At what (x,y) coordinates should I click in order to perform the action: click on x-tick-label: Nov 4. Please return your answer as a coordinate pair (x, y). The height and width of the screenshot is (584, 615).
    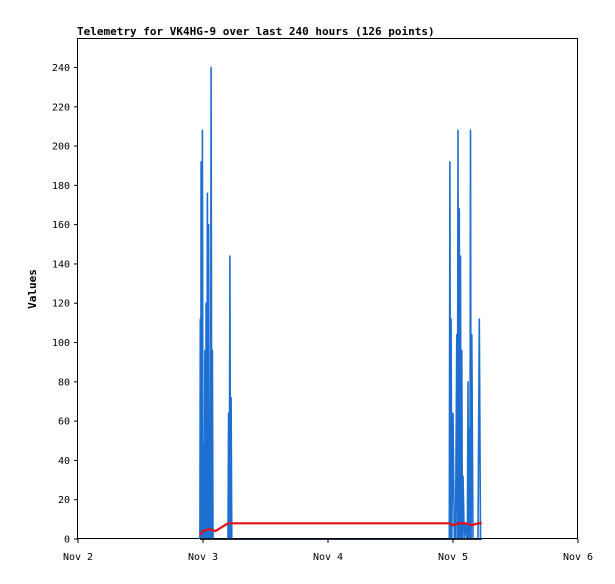
    Looking at the image, I should click on (328, 557).